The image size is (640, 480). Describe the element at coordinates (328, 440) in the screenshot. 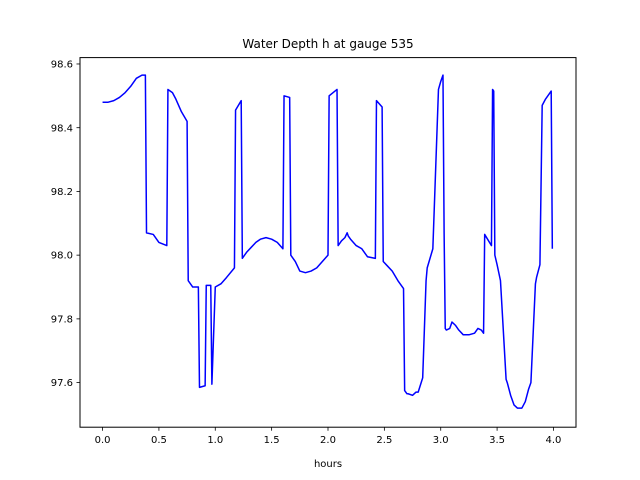

I see `x-tick-label: 2.0` at that location.